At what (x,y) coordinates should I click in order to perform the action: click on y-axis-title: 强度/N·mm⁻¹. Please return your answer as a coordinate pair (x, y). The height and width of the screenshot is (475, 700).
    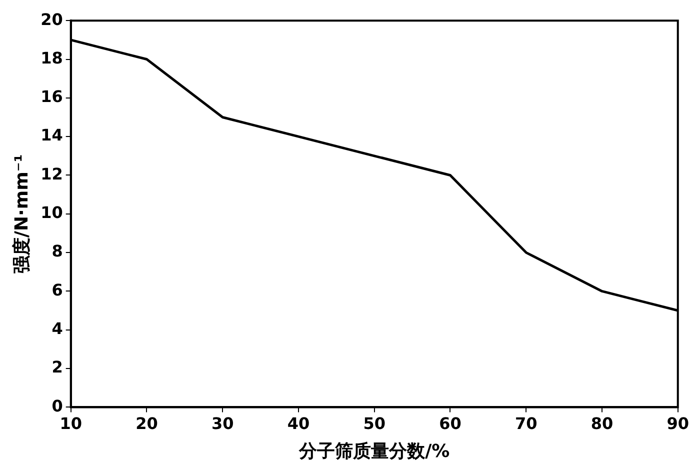
    Looking at the image, I should click on (21, 214).